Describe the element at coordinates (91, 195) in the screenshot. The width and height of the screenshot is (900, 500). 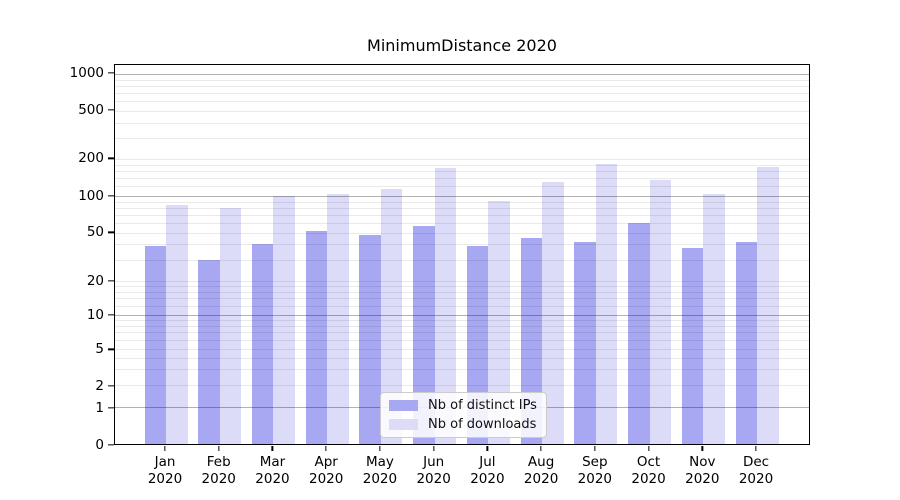
I see `y-tick-label: 100` at that location.